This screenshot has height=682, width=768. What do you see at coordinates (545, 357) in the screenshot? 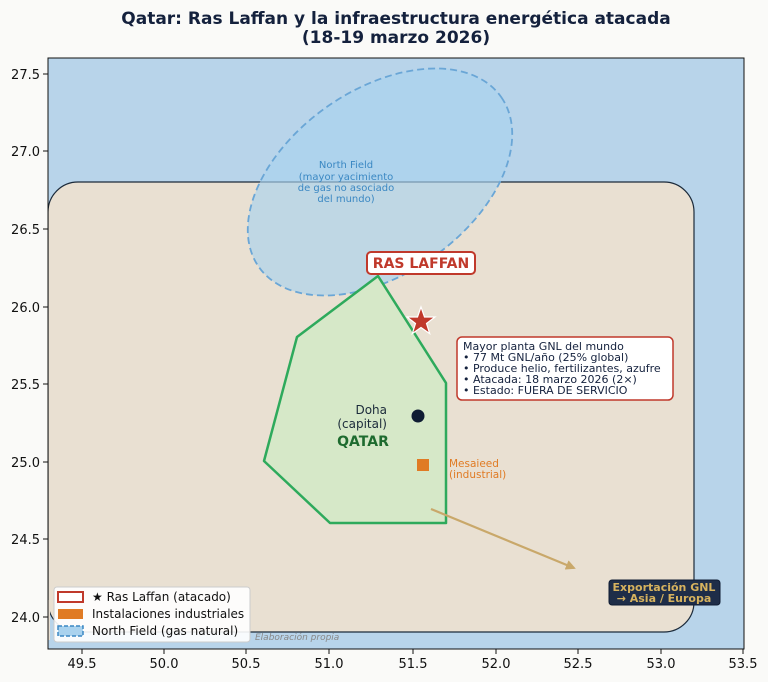
I see `info-line-2: • 77 Mt GNL/año (25% global)` at bounding box center [545, 357].